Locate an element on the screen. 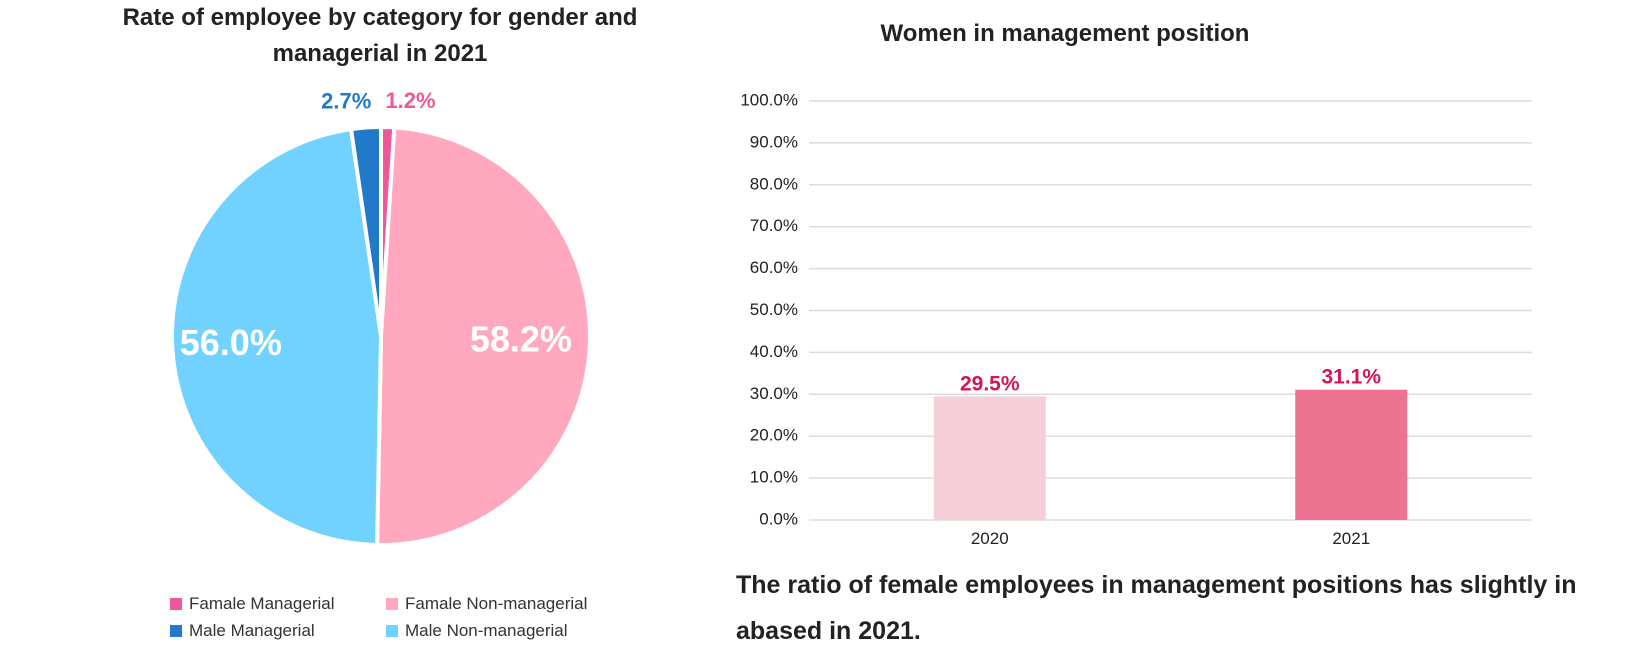 The width and height of the screenshot is (1640, 654). pie-data-label: 56.0% is located at coordinates (231, 342).